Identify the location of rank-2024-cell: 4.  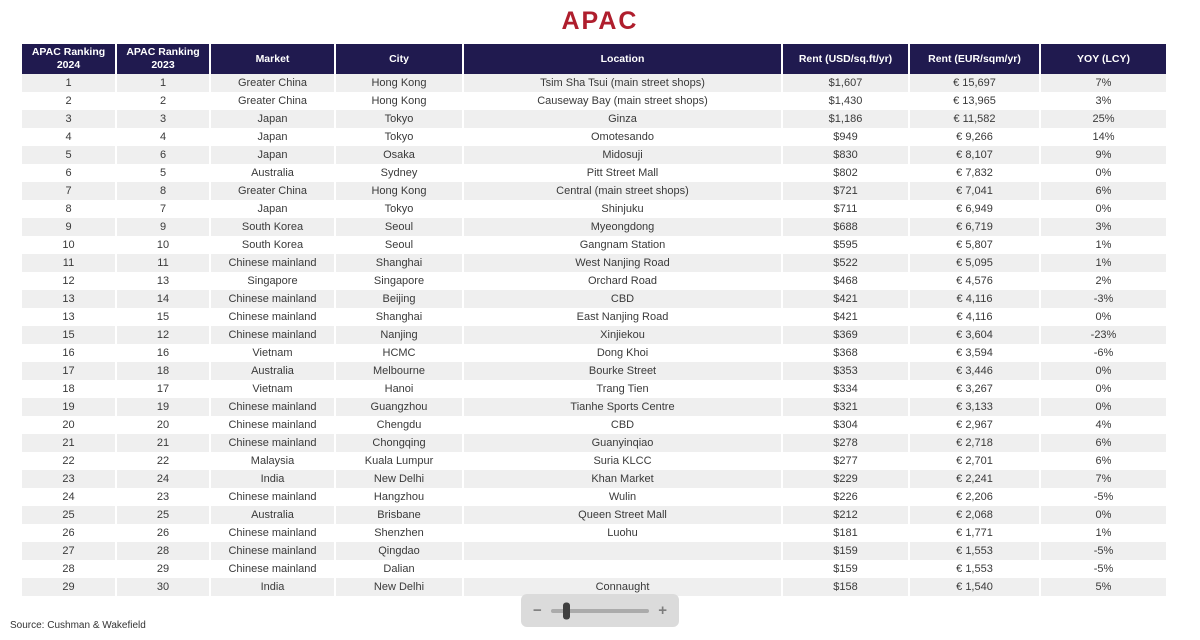
(69, 137).